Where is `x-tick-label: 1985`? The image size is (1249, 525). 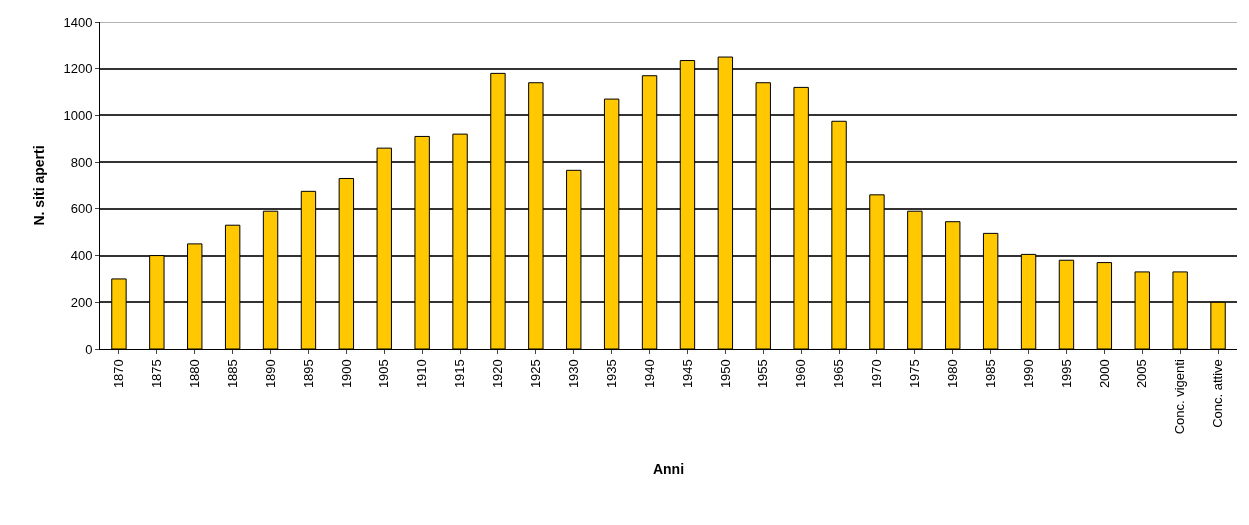
x-tick-label: 1985 is located at coordinates (990, 374).